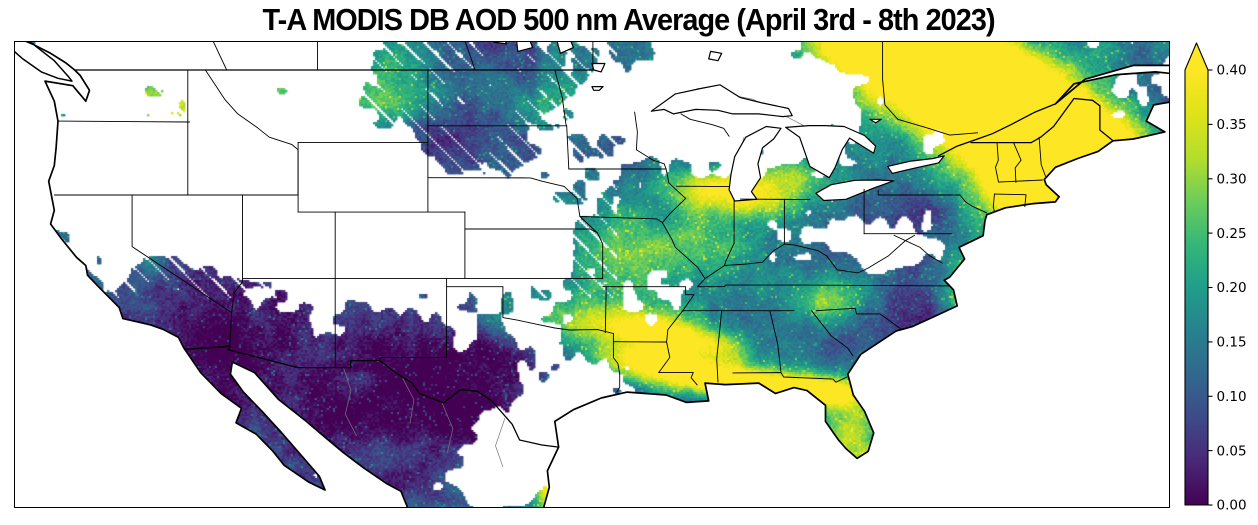 Image resolution: width=1258 pixels, height=525 pixels. Describe the element at coordinates (1232, 234) in the screenshot. I see `colorbar-tick-label: 0.25` at that location.